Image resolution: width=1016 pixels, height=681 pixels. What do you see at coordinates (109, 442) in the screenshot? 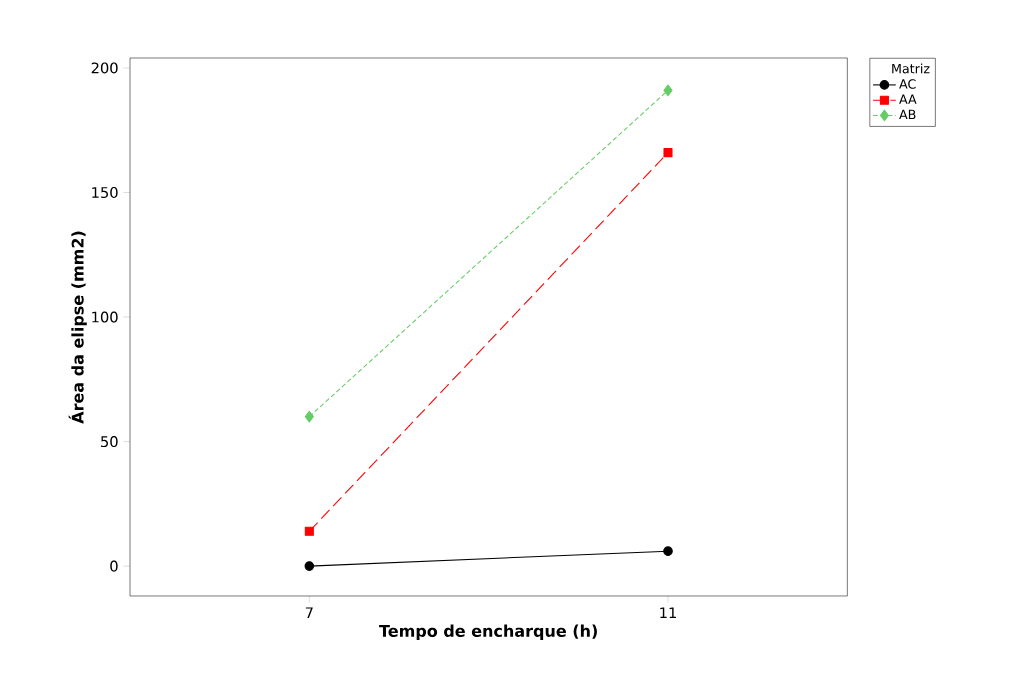
I see `y-tick-label: 50` at bounding box center [109, 442].